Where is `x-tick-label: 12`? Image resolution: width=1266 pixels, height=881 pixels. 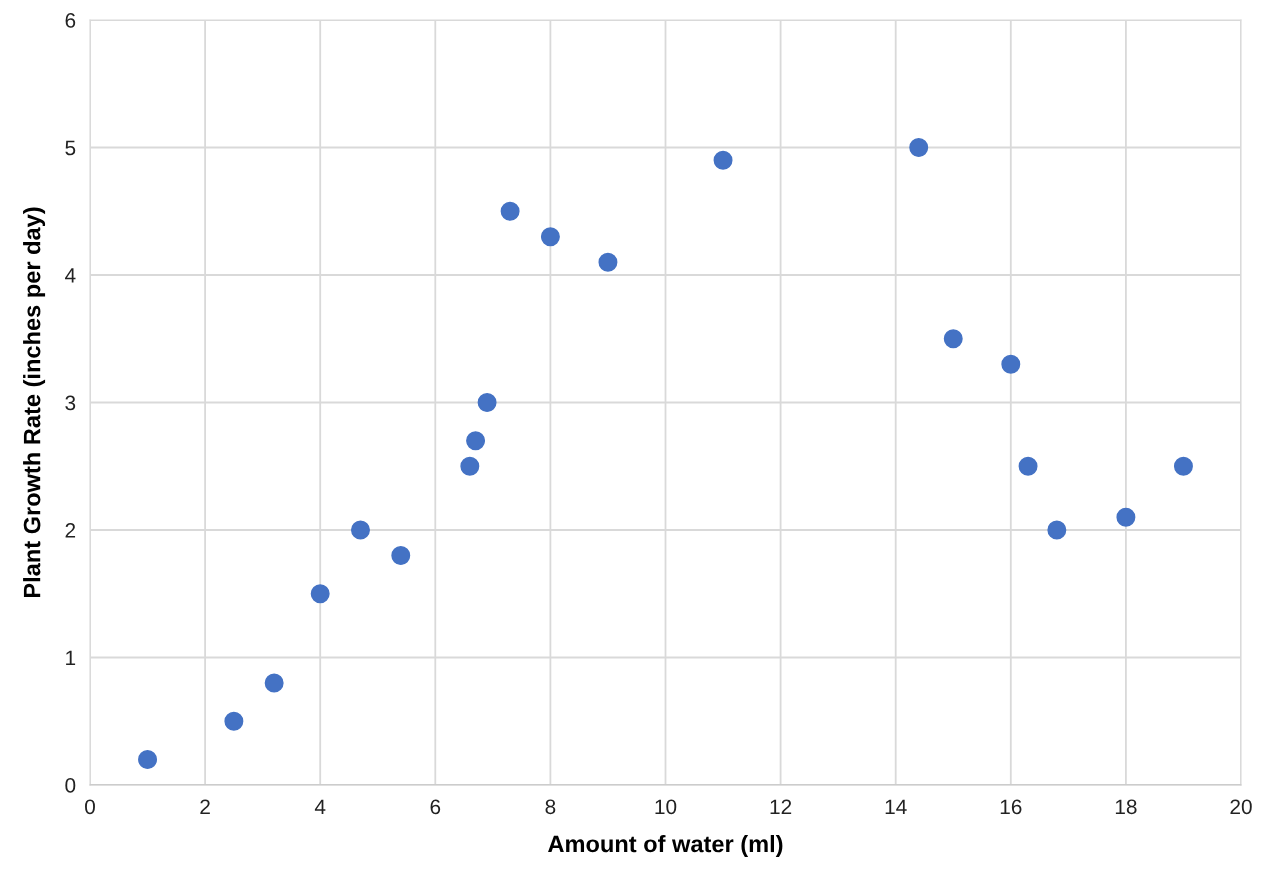 x-tick-label: 12 is located at coordinates (781, 806).